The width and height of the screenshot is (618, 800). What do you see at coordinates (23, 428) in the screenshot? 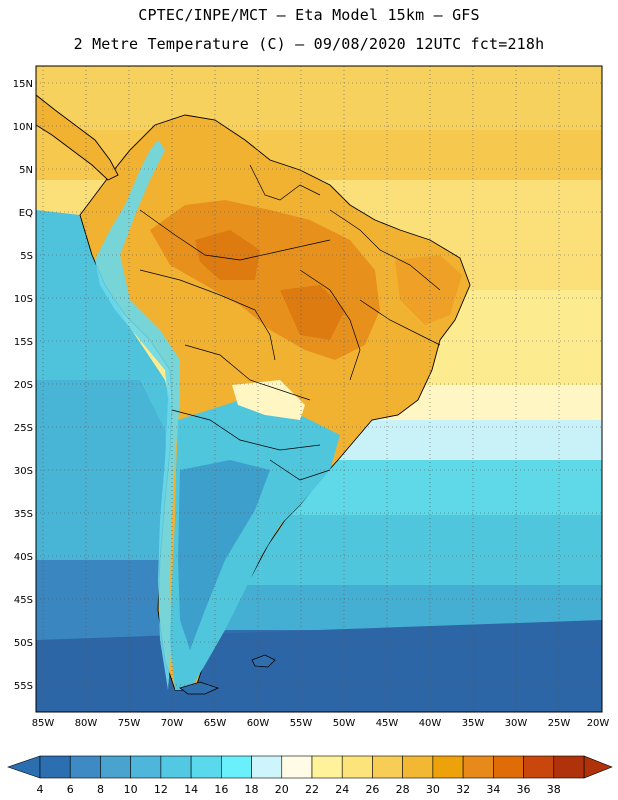
I see `lat-label-25s: 25S` at bounding box center [23, 428].